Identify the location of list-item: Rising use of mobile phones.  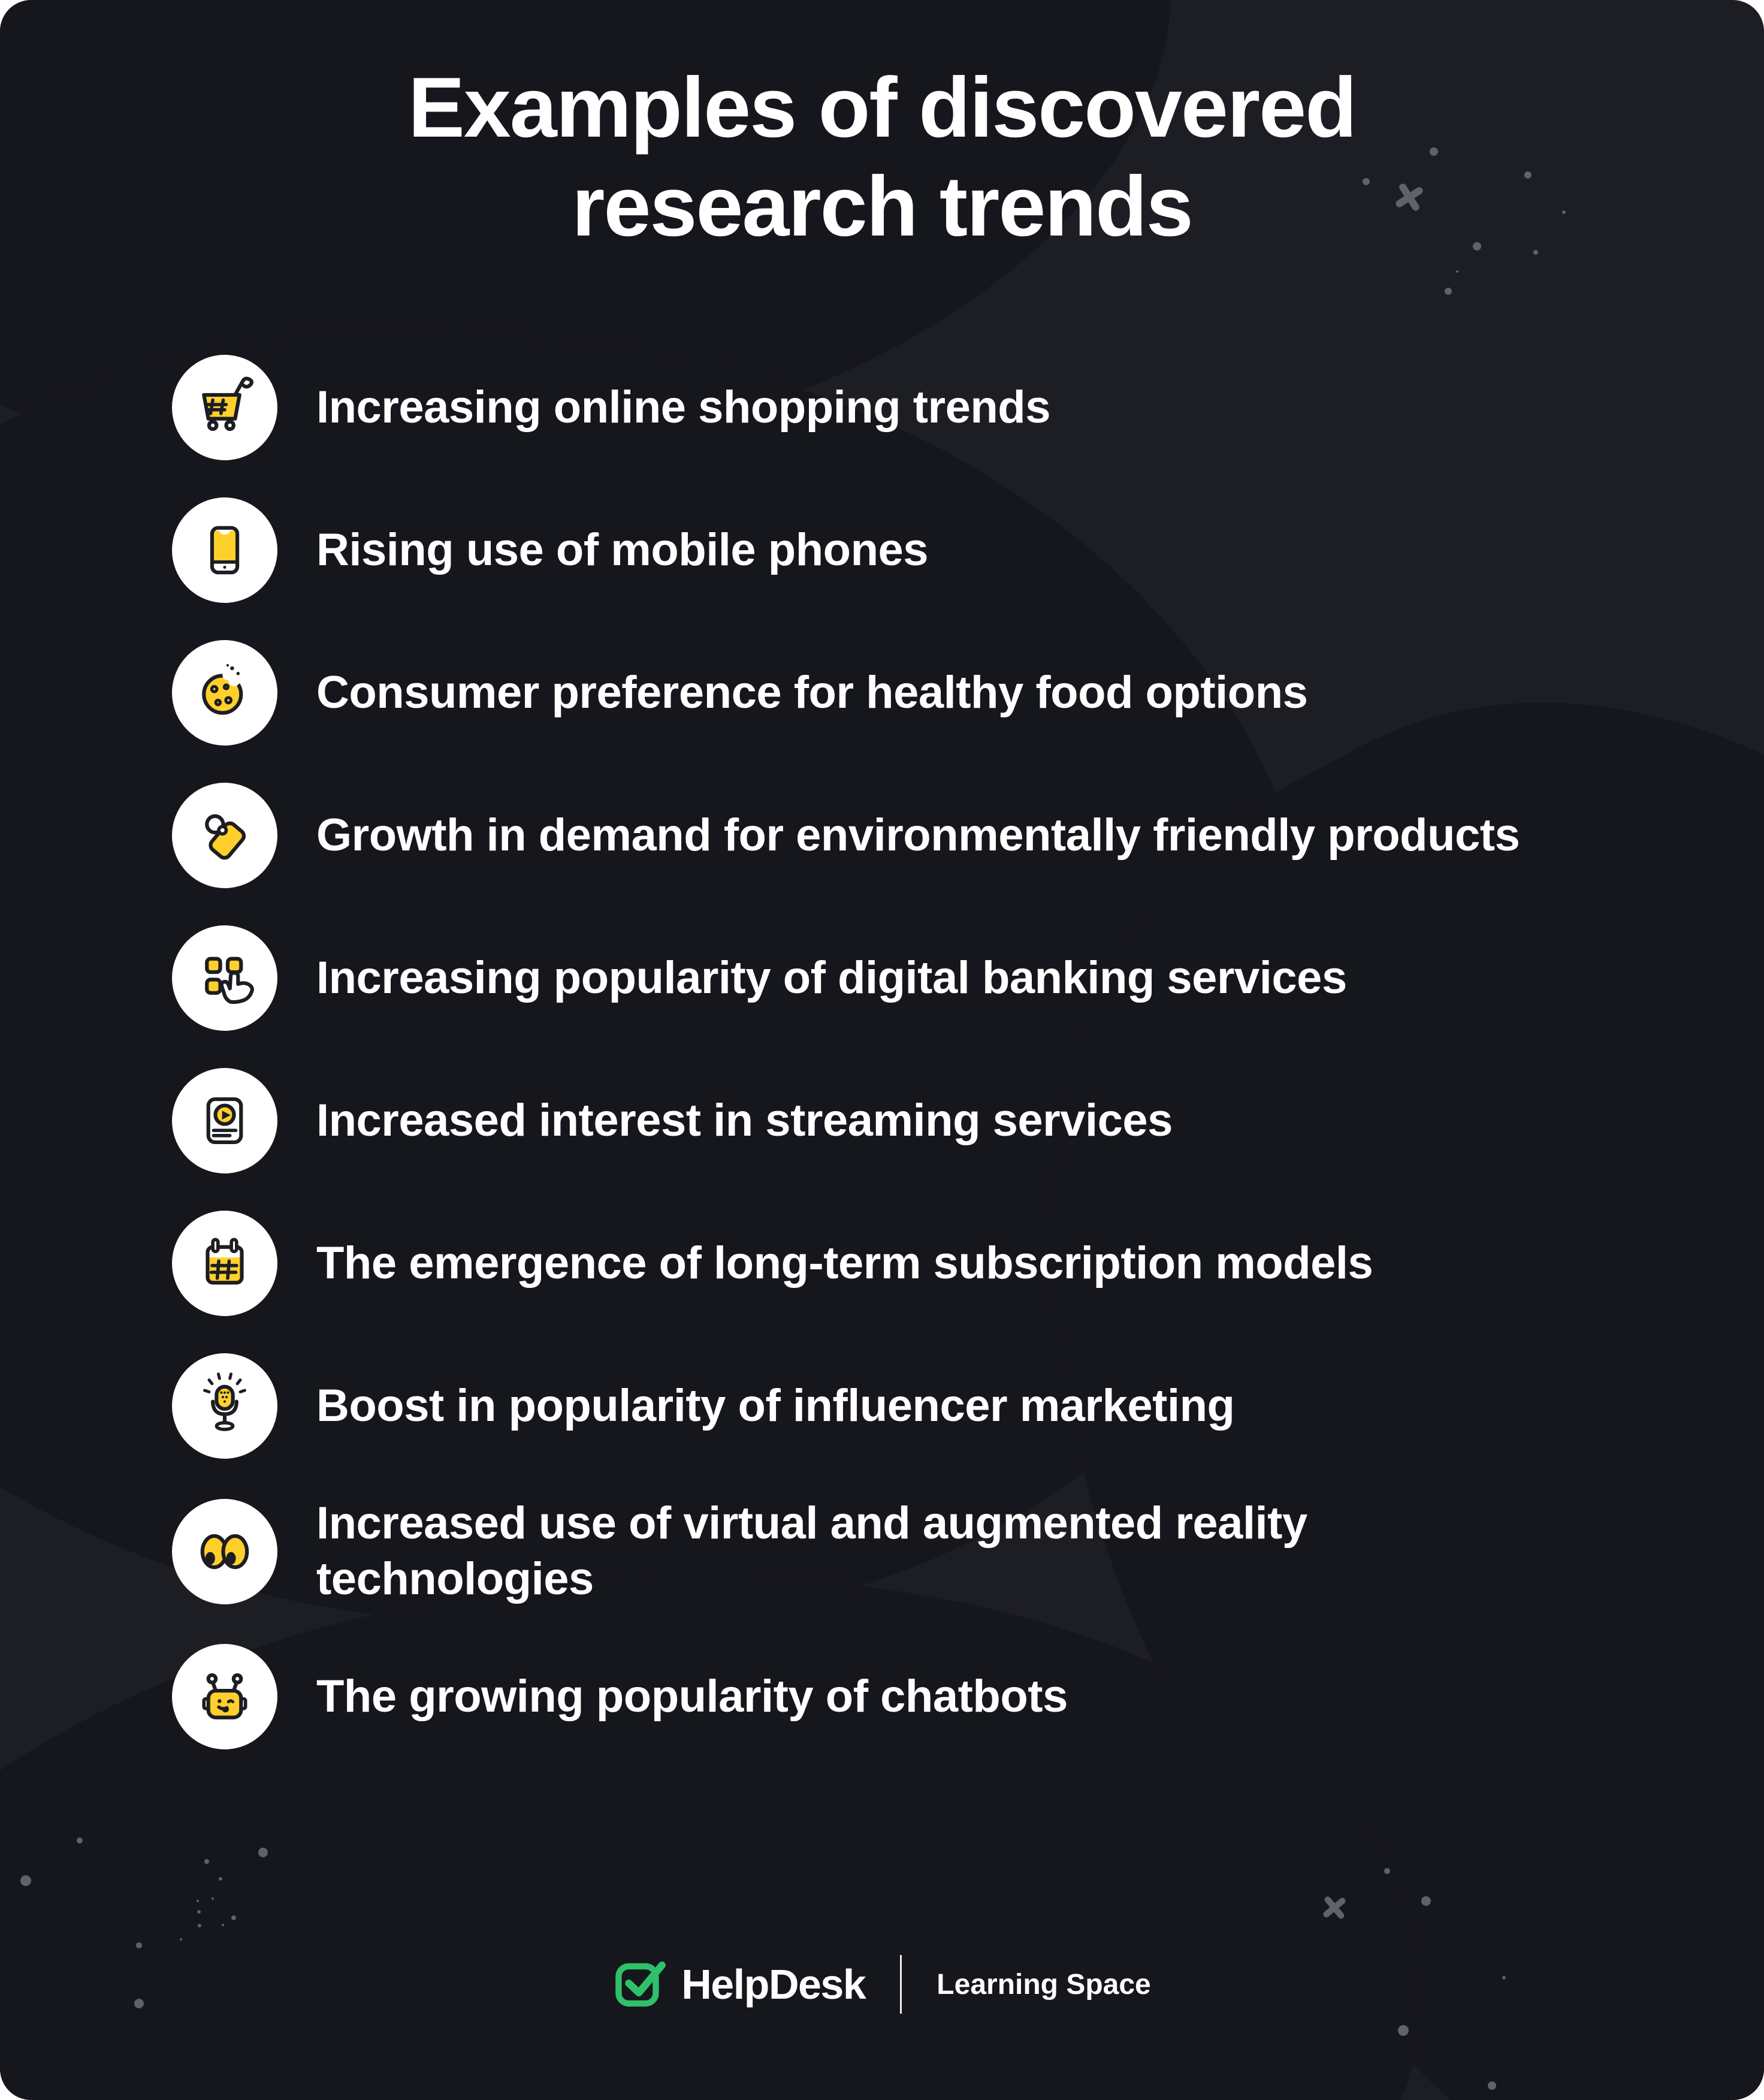
(921, 550).